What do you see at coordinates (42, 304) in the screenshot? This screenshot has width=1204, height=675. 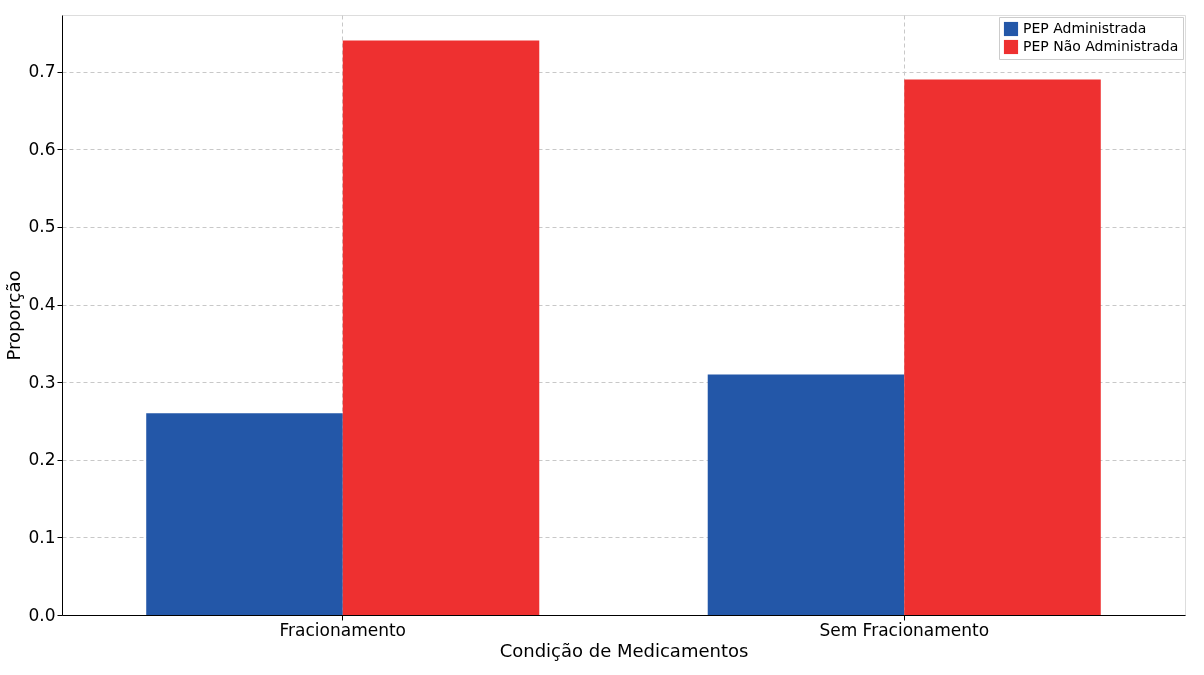 I see `y-tick-label: 0.4` at bounding box center [42, 304].